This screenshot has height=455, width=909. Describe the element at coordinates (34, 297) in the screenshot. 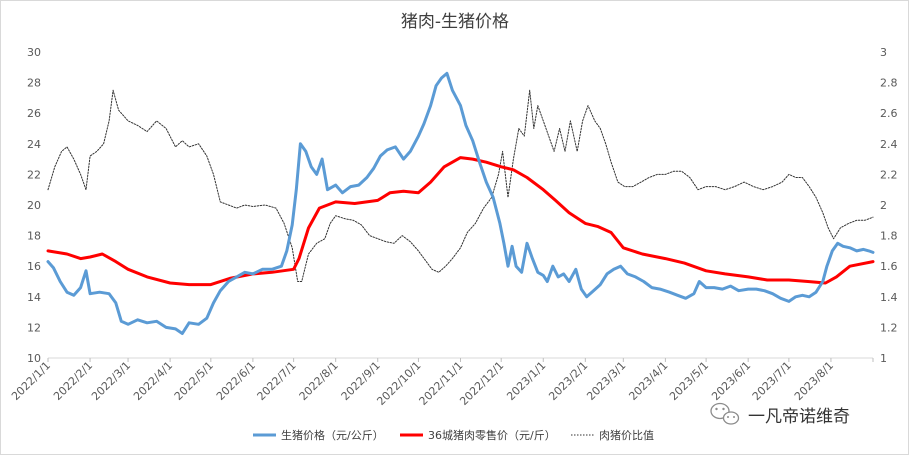

I see `left-tick-label: 14` at that location.